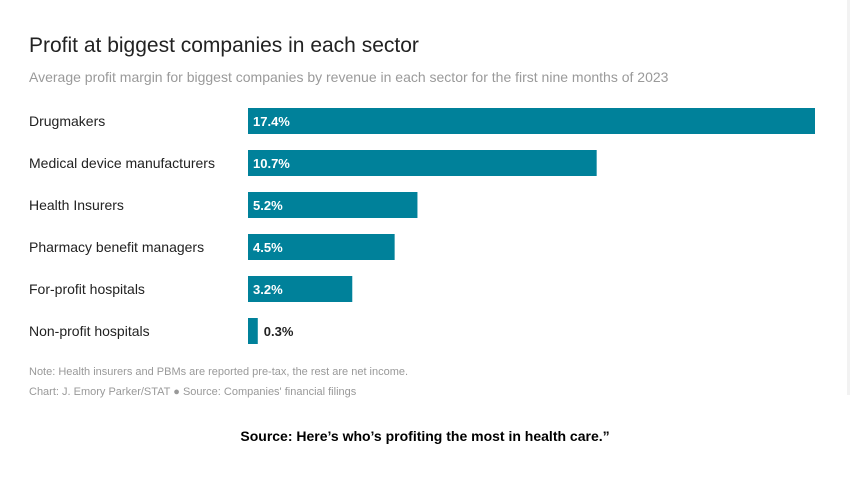 This screenshot has width=850, height=477. Describe the element at coordinates (271, 163) in the screenshot. I see `data-label: 10.7%` at that location.